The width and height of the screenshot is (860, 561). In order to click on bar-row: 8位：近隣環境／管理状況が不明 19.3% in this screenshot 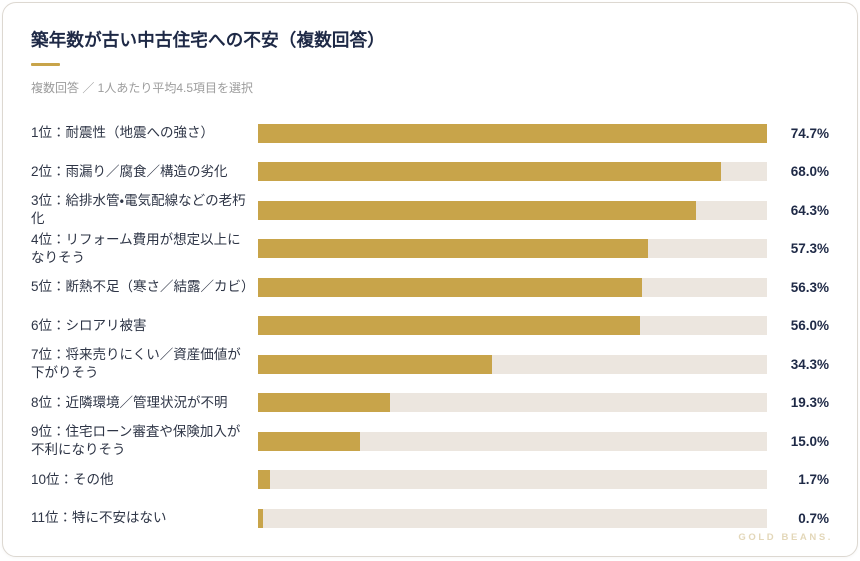, I will do `click(430, 403)`.